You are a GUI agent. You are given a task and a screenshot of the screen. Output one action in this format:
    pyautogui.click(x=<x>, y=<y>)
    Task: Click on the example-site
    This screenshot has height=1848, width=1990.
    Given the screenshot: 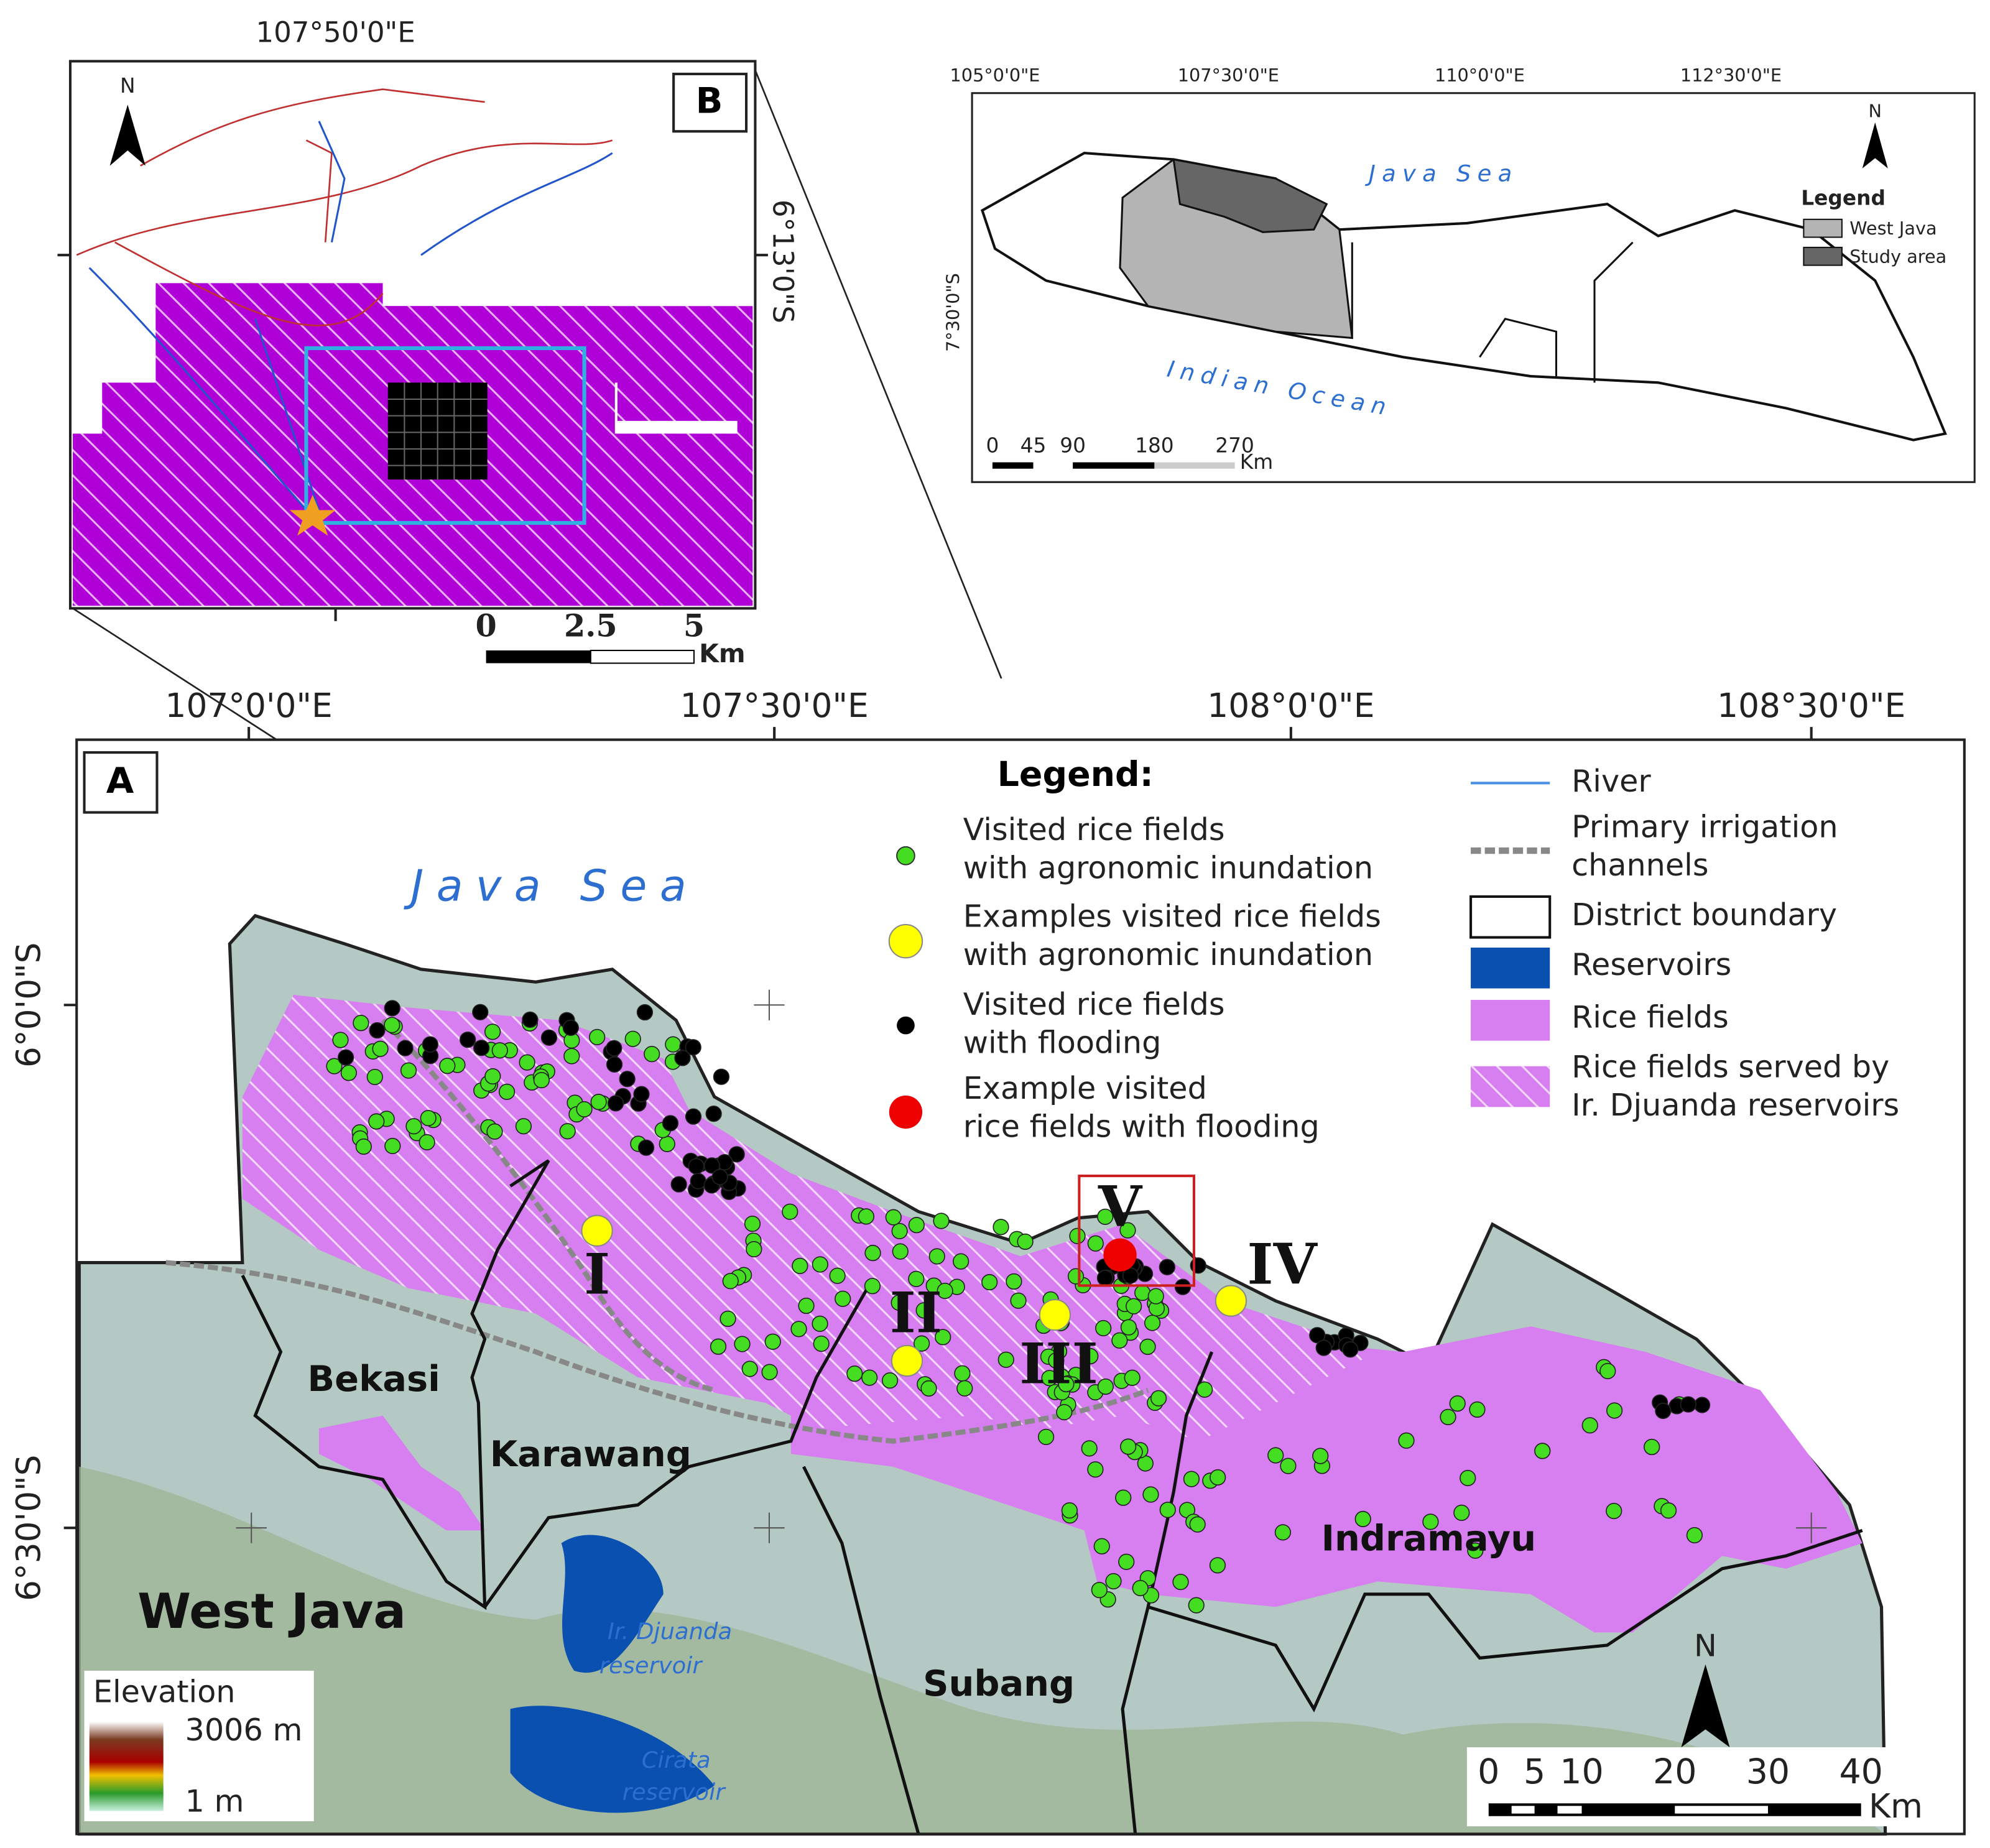 What is the action you would take?
    pyautogui.click(x=1231, y=1301)
    